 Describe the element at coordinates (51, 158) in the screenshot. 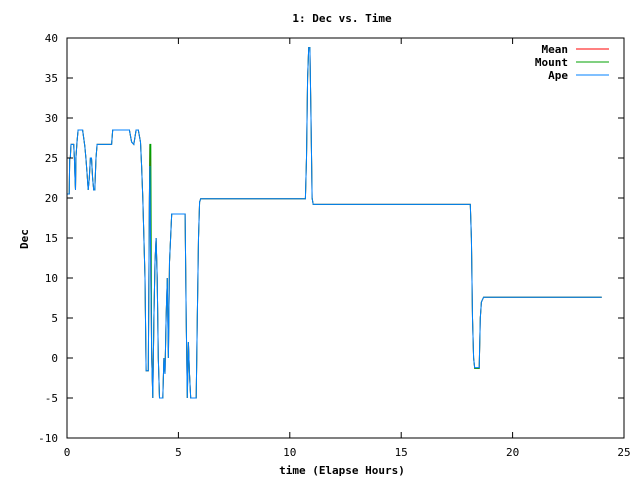

I see `y-tick-label: 25` at that location.